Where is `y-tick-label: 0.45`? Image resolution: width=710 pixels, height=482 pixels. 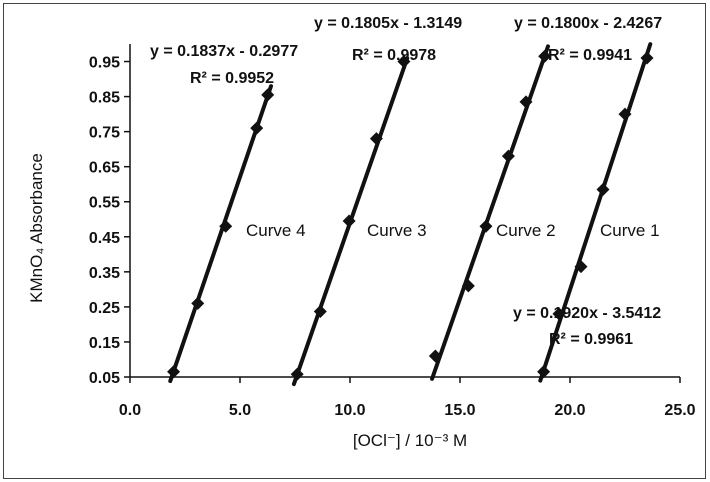 y-tick-label: 0.45 is located at coordinates (104, 238).